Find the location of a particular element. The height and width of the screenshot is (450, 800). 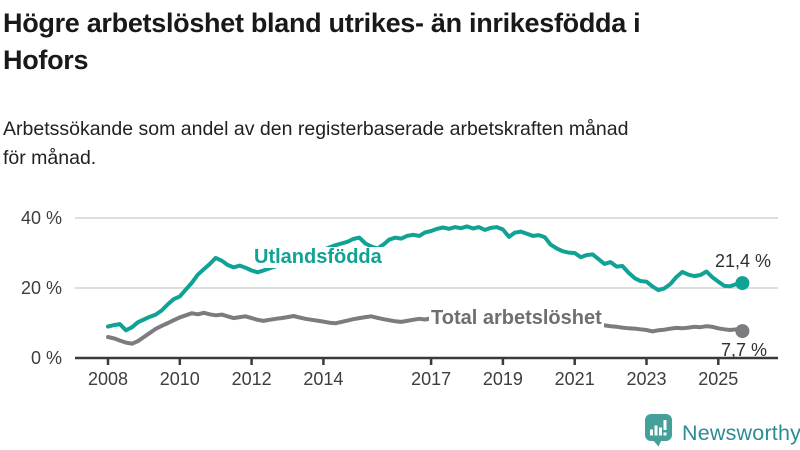

series-end-dots is located at coordinates (742, 307).